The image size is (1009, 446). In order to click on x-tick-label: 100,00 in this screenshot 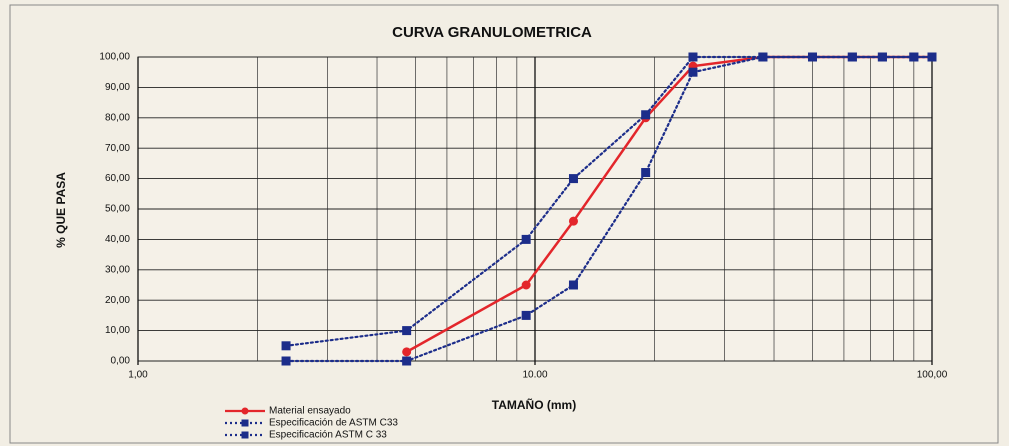, I will do `click(932, 375)`.